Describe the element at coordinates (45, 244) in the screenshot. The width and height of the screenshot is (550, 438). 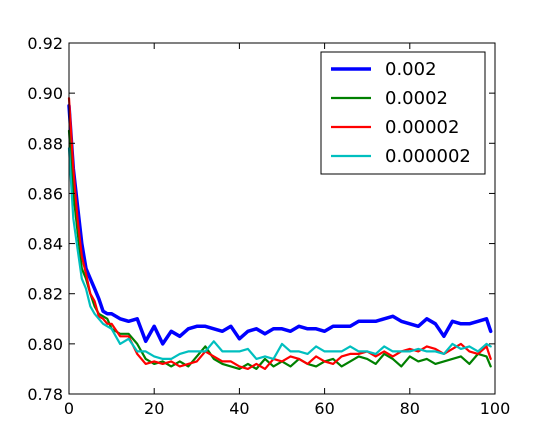
I see `y-tick-label: 0.84` at that location.